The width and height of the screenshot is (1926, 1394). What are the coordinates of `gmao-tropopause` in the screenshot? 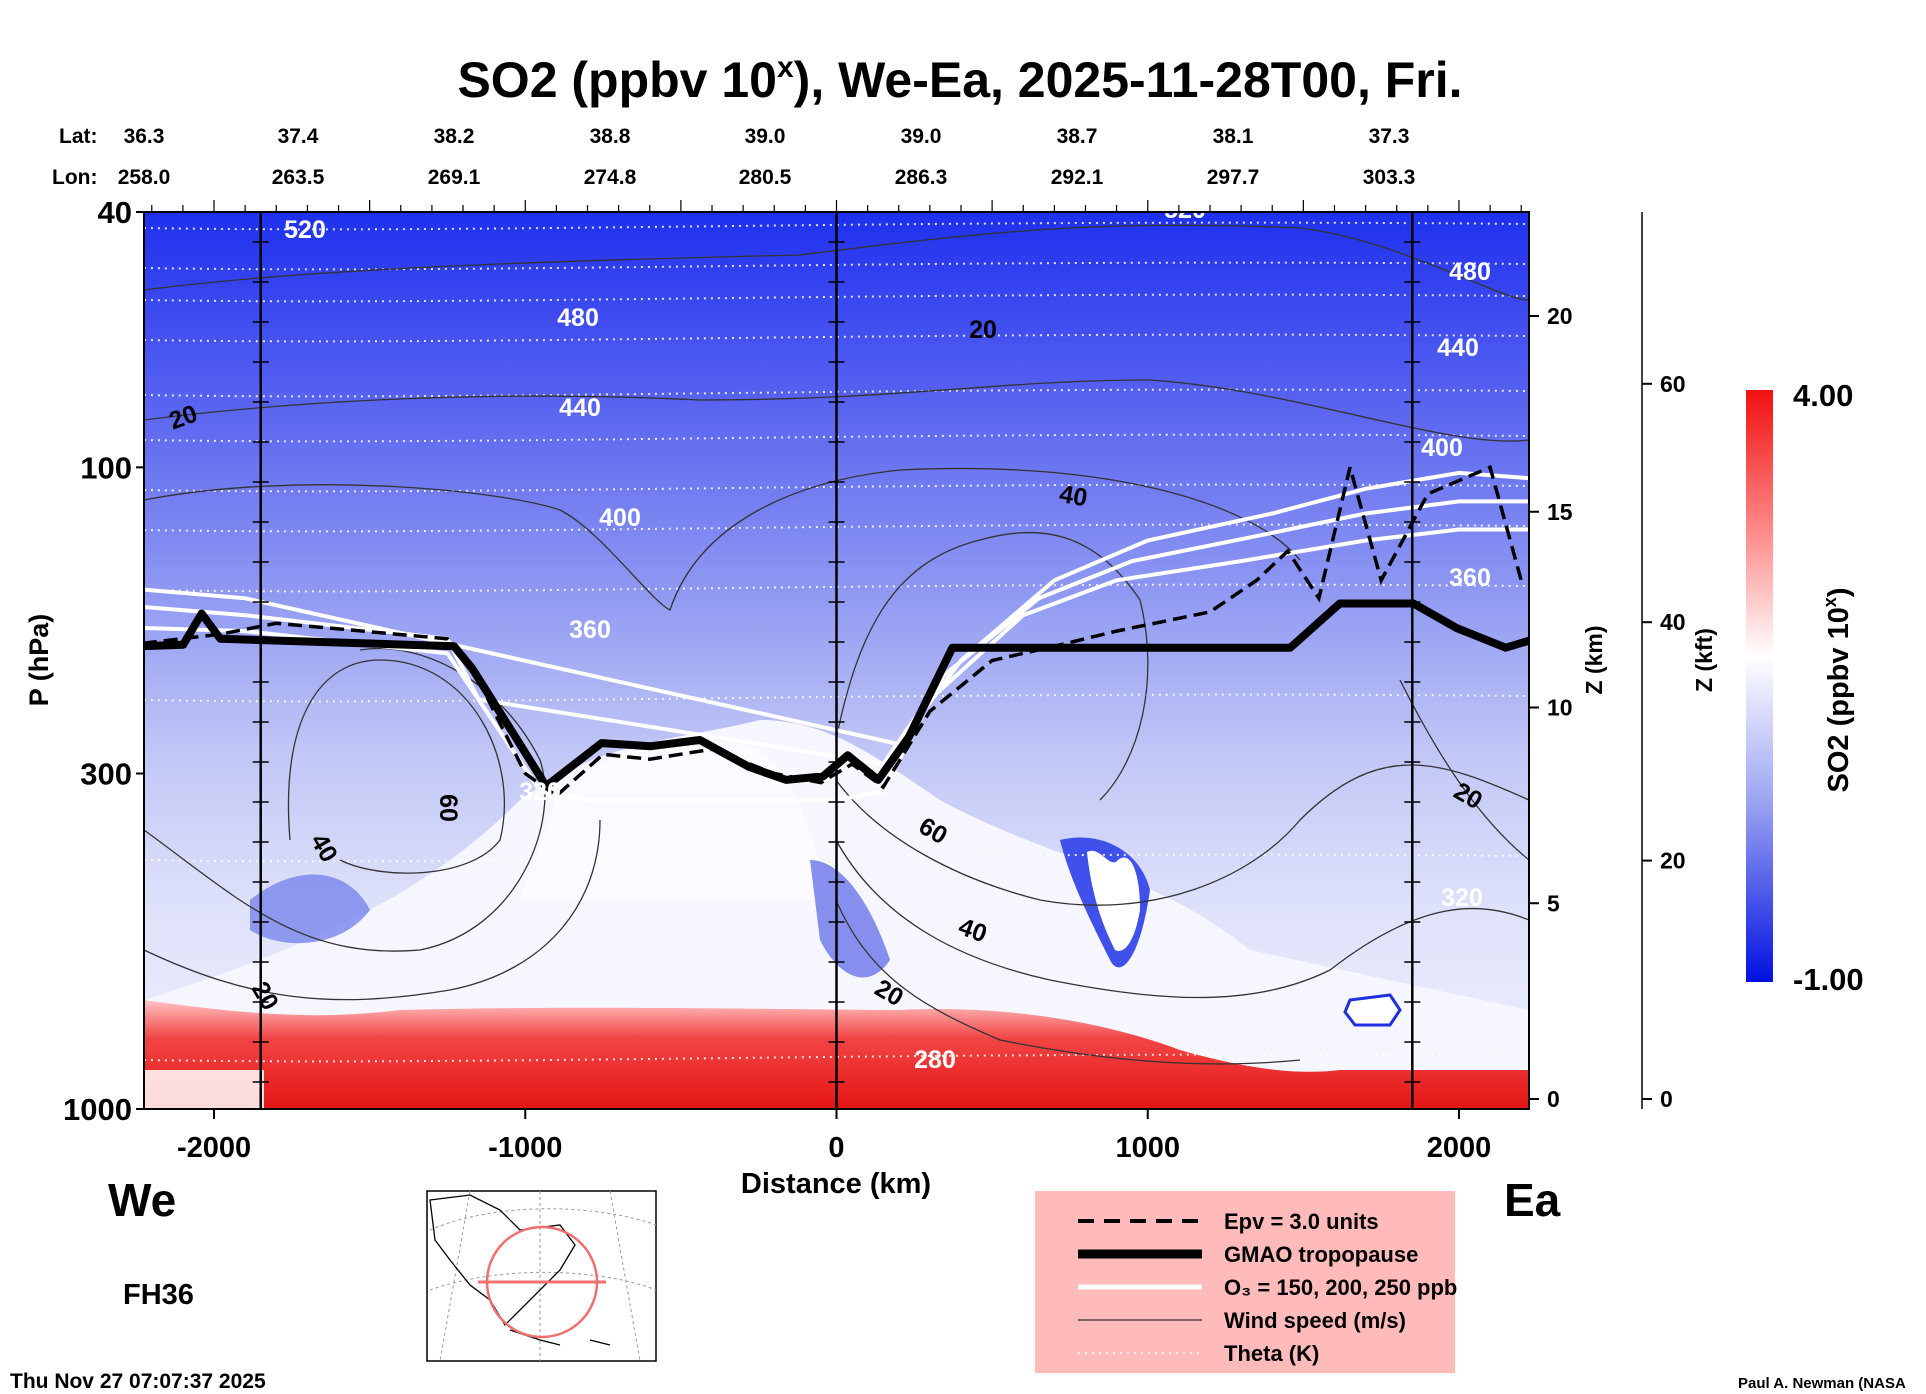 It's located at (836, 695).